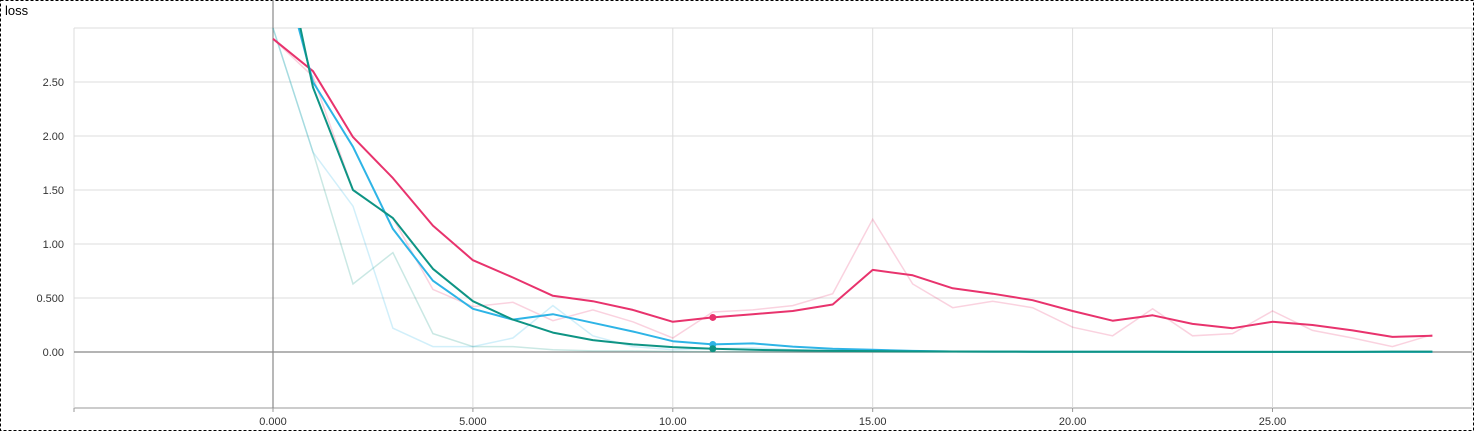 This screenshot has width=1474, height=431. What do you see at coordinates (50, 218) in the screenshot?
I see `y-axis-ticks: 0.00 0.500 1.00 1.50 2.00 2.50` at bounding box center [50, 218].